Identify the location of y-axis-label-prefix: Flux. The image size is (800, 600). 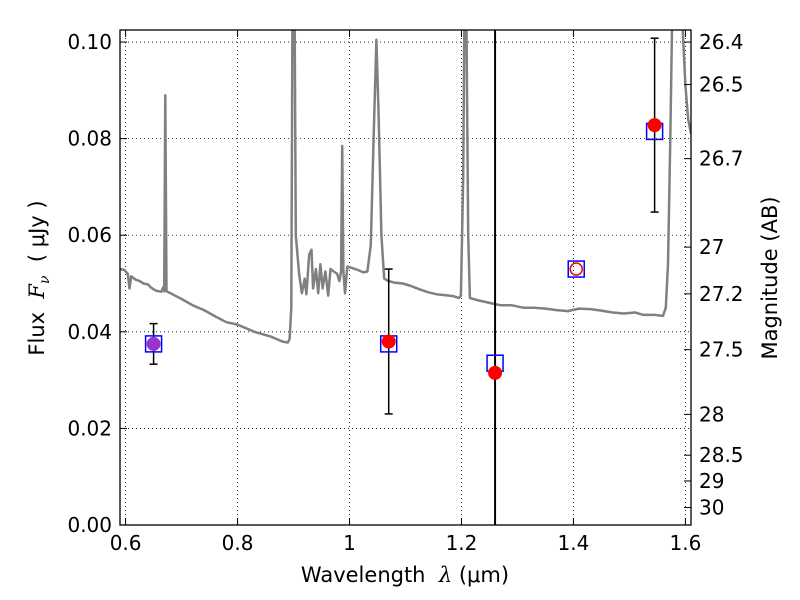
(37, 327).